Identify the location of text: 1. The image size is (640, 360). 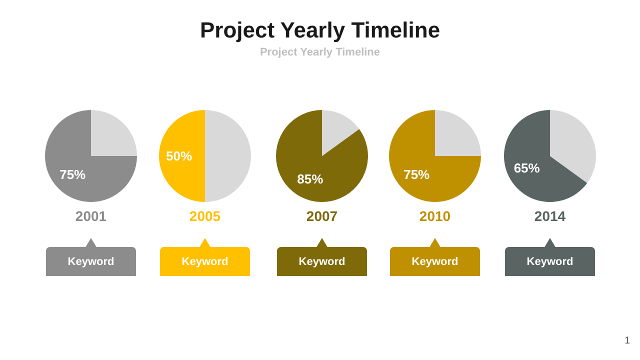
(627, 341).